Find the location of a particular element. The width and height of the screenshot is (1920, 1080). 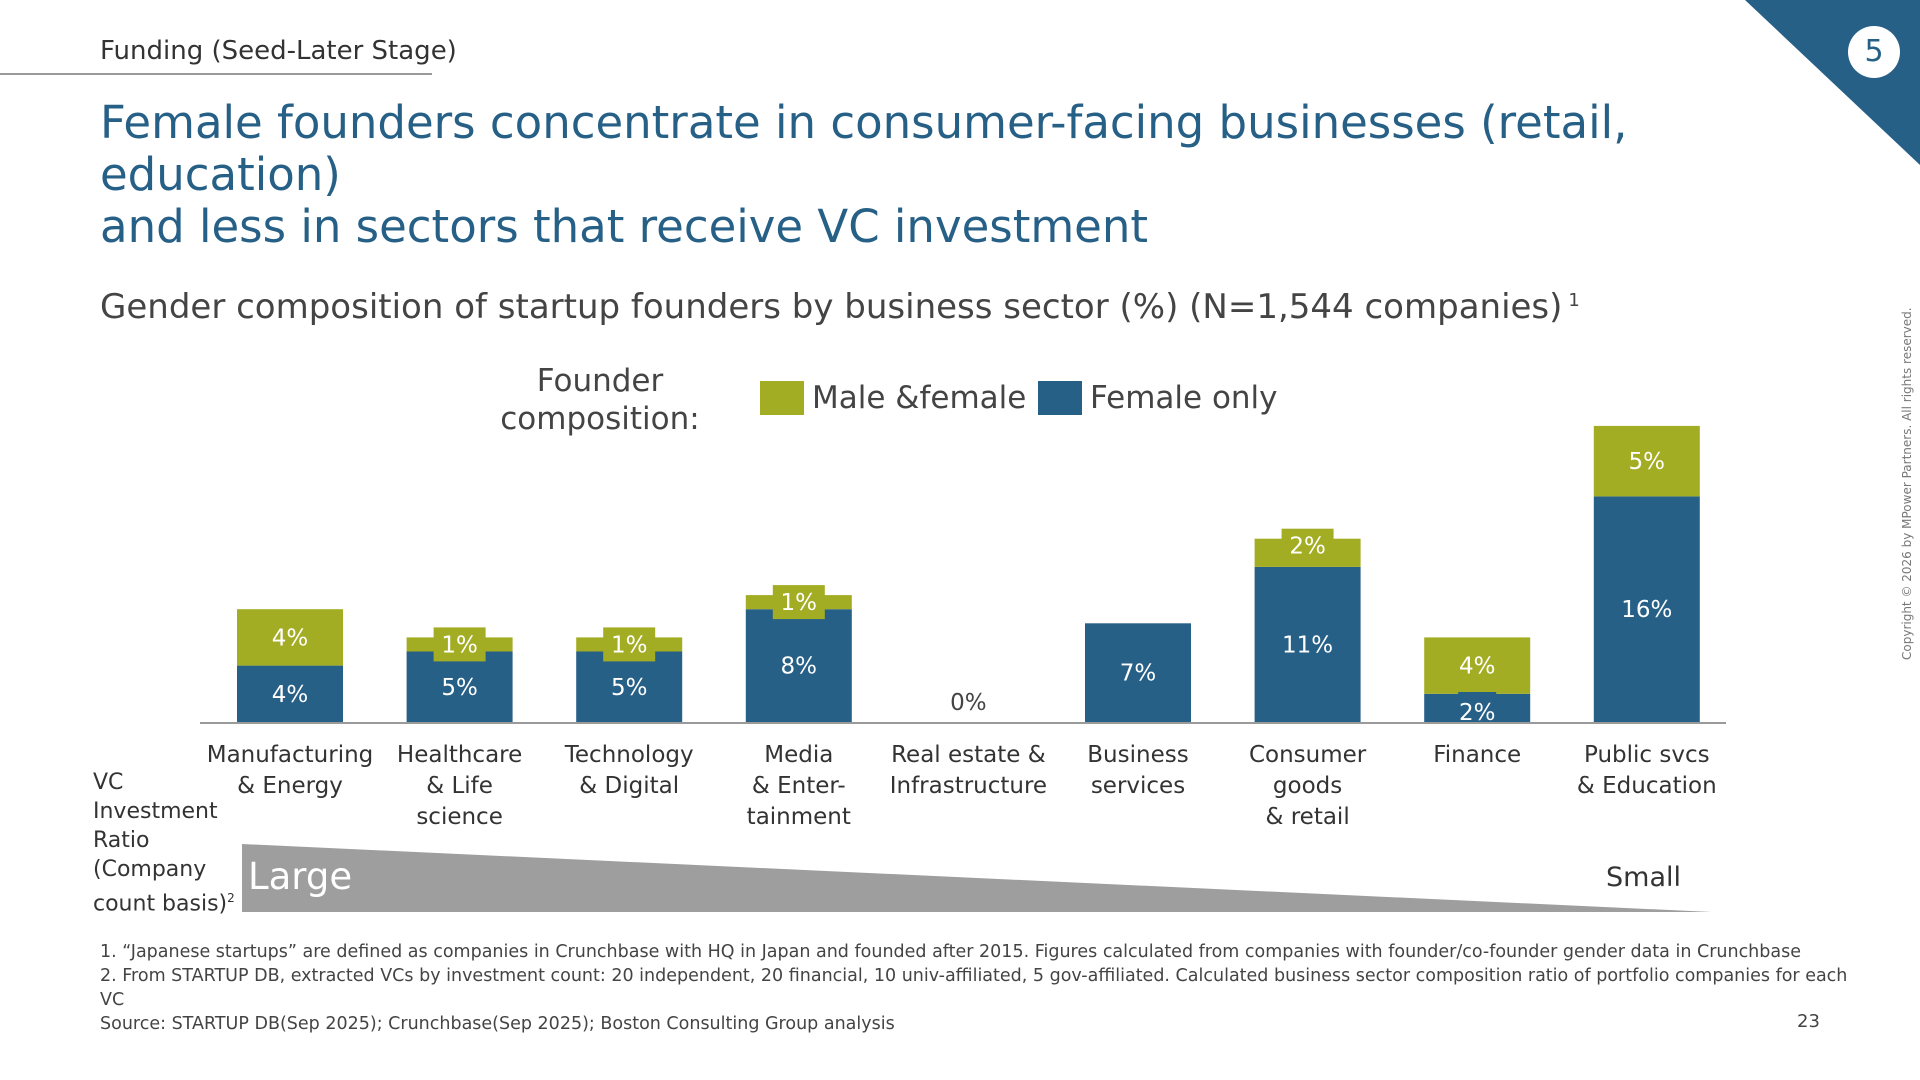

page-number: 23 is located at coordinates (1808, 1021).